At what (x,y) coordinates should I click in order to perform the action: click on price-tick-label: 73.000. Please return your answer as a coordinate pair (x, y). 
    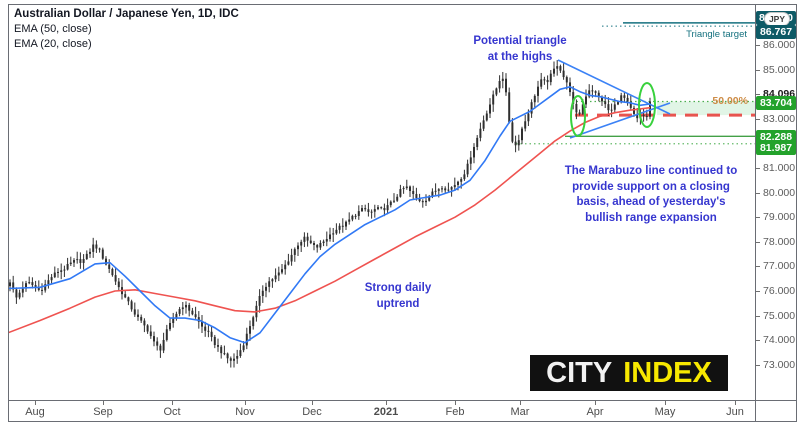
    Looking at the image, I should click on (779, 364).